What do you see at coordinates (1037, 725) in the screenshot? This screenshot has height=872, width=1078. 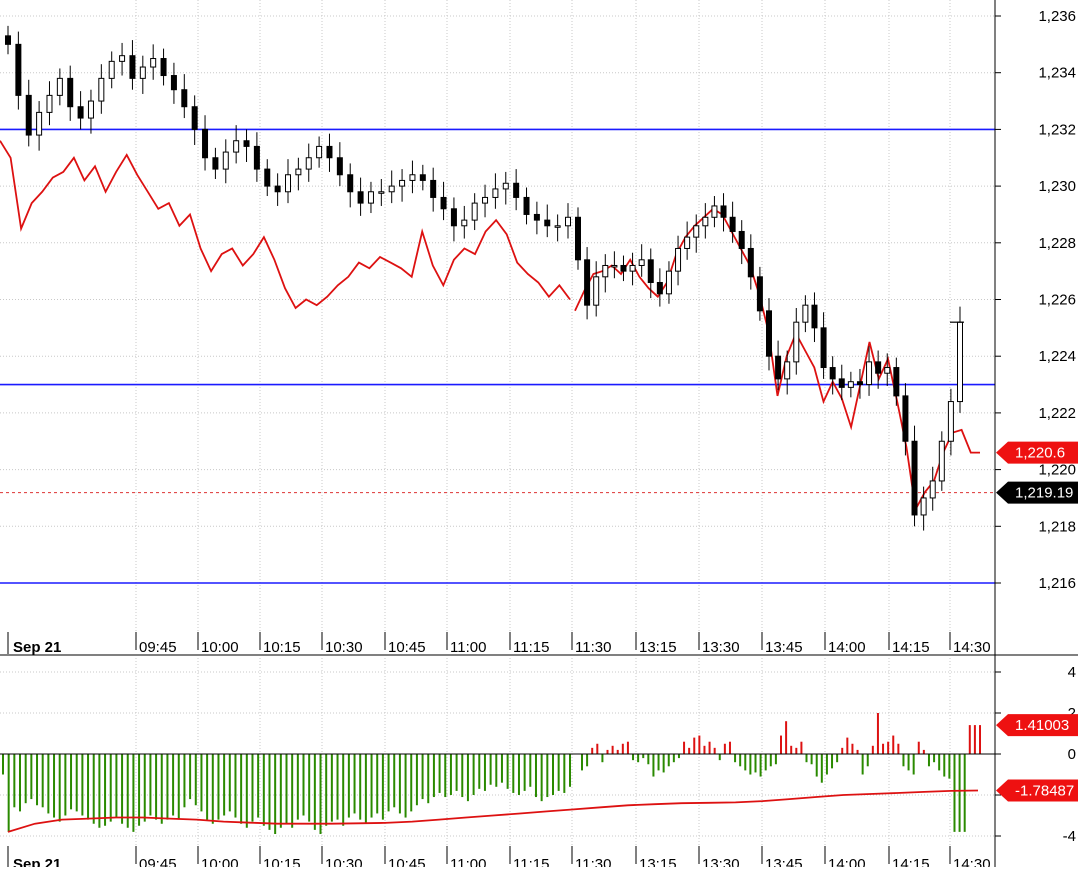 I see `bar-value-flag-box` at bounding box center [1037, 725].